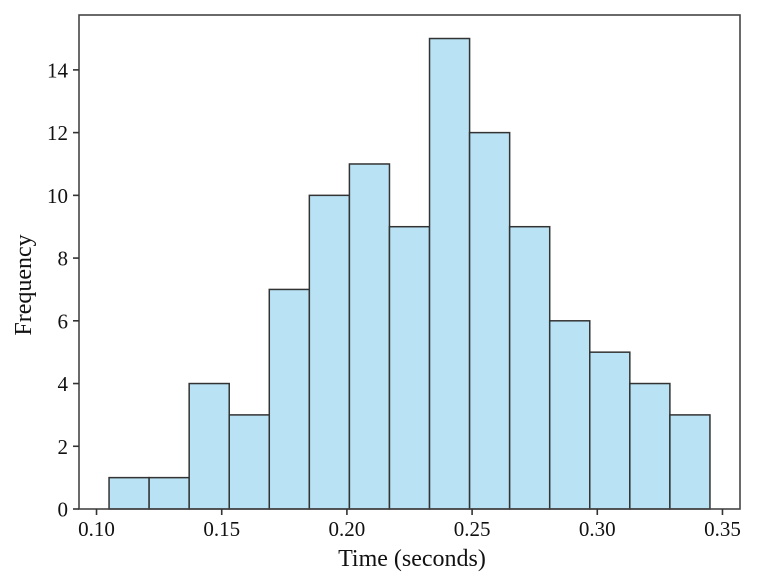 This screenshot has height=588, width=761. What do you see at coordinates (597, 529) in the screenshot?
I see `x-tick-label: 0.30` at bounding box center [597, 529].